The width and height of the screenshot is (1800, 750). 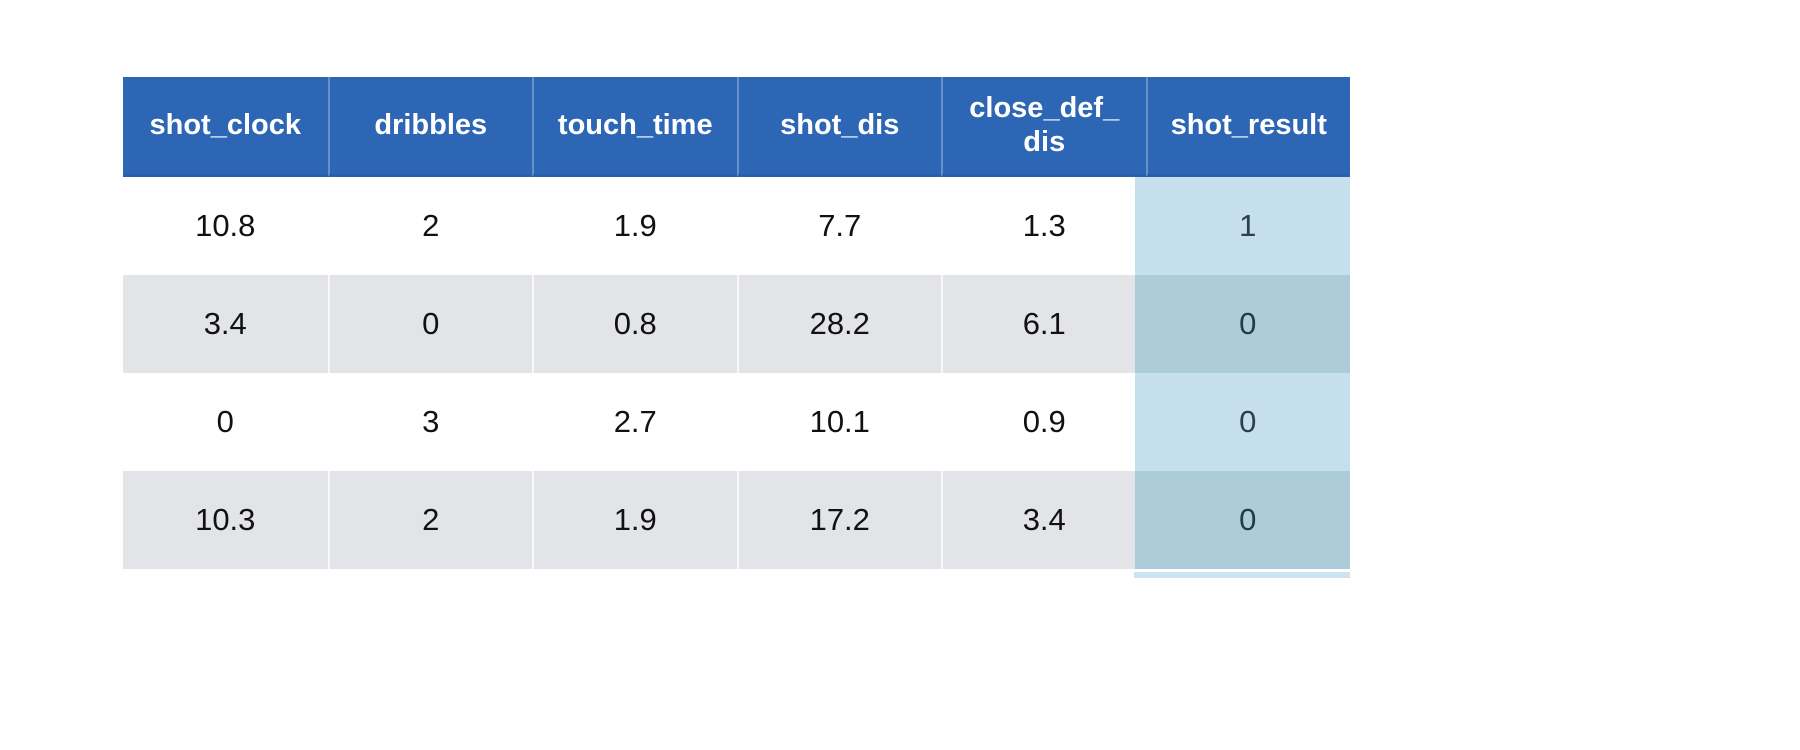 I want to click on table-cell: 17.2, so click(x=838, y=520).